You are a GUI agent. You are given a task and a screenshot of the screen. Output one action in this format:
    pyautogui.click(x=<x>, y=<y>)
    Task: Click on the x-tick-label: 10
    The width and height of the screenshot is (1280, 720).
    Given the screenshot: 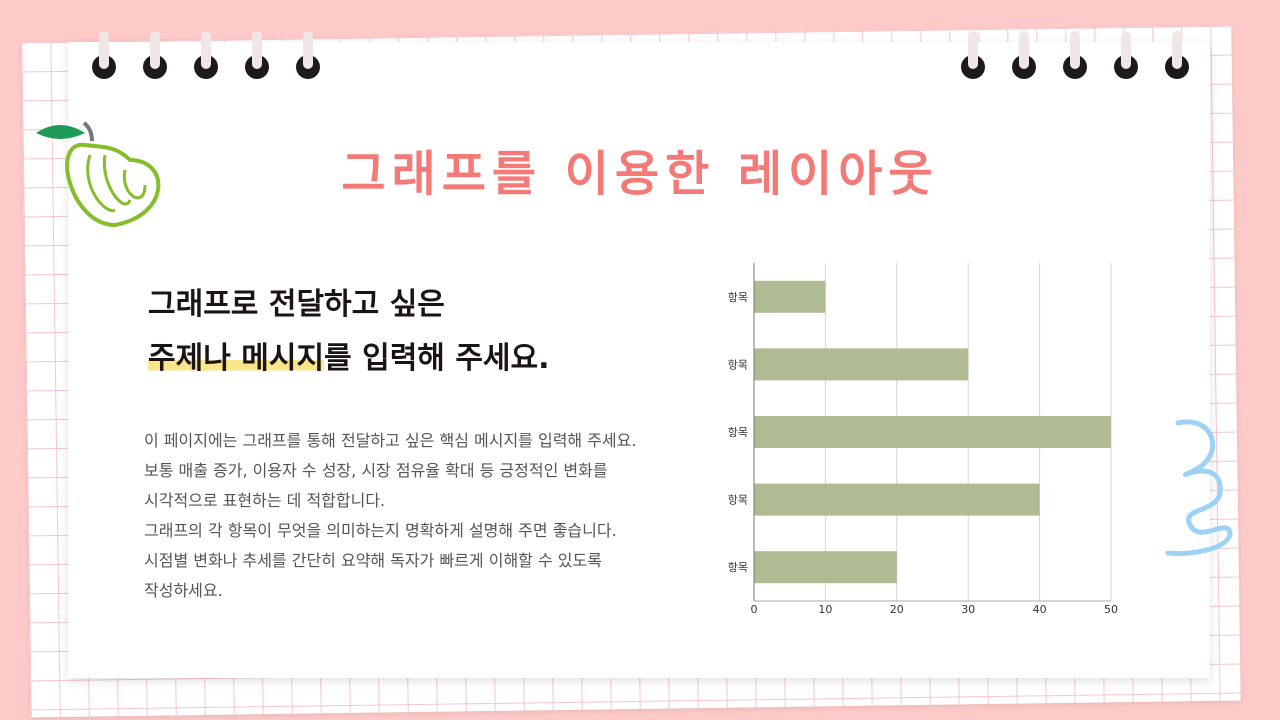 What is the action you would take?
    pyautogui.click(x=825, y=609)
    